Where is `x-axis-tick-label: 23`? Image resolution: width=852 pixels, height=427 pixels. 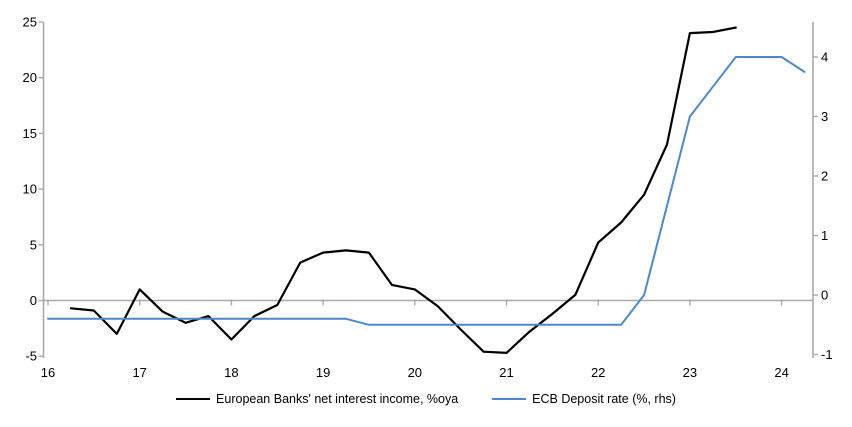 x-axis-tick-label: 23 is located at coordinates (690, 372).